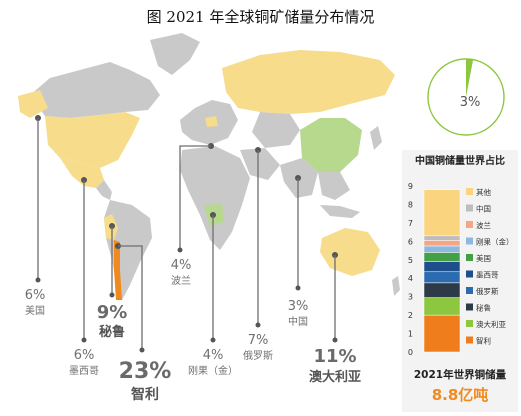 This screenshot has height=416, width=521. What do you see at coordinates (35, 295) in the screenshot?
I see `label-usa-pct: 6%` at bounding box center [35, 295].